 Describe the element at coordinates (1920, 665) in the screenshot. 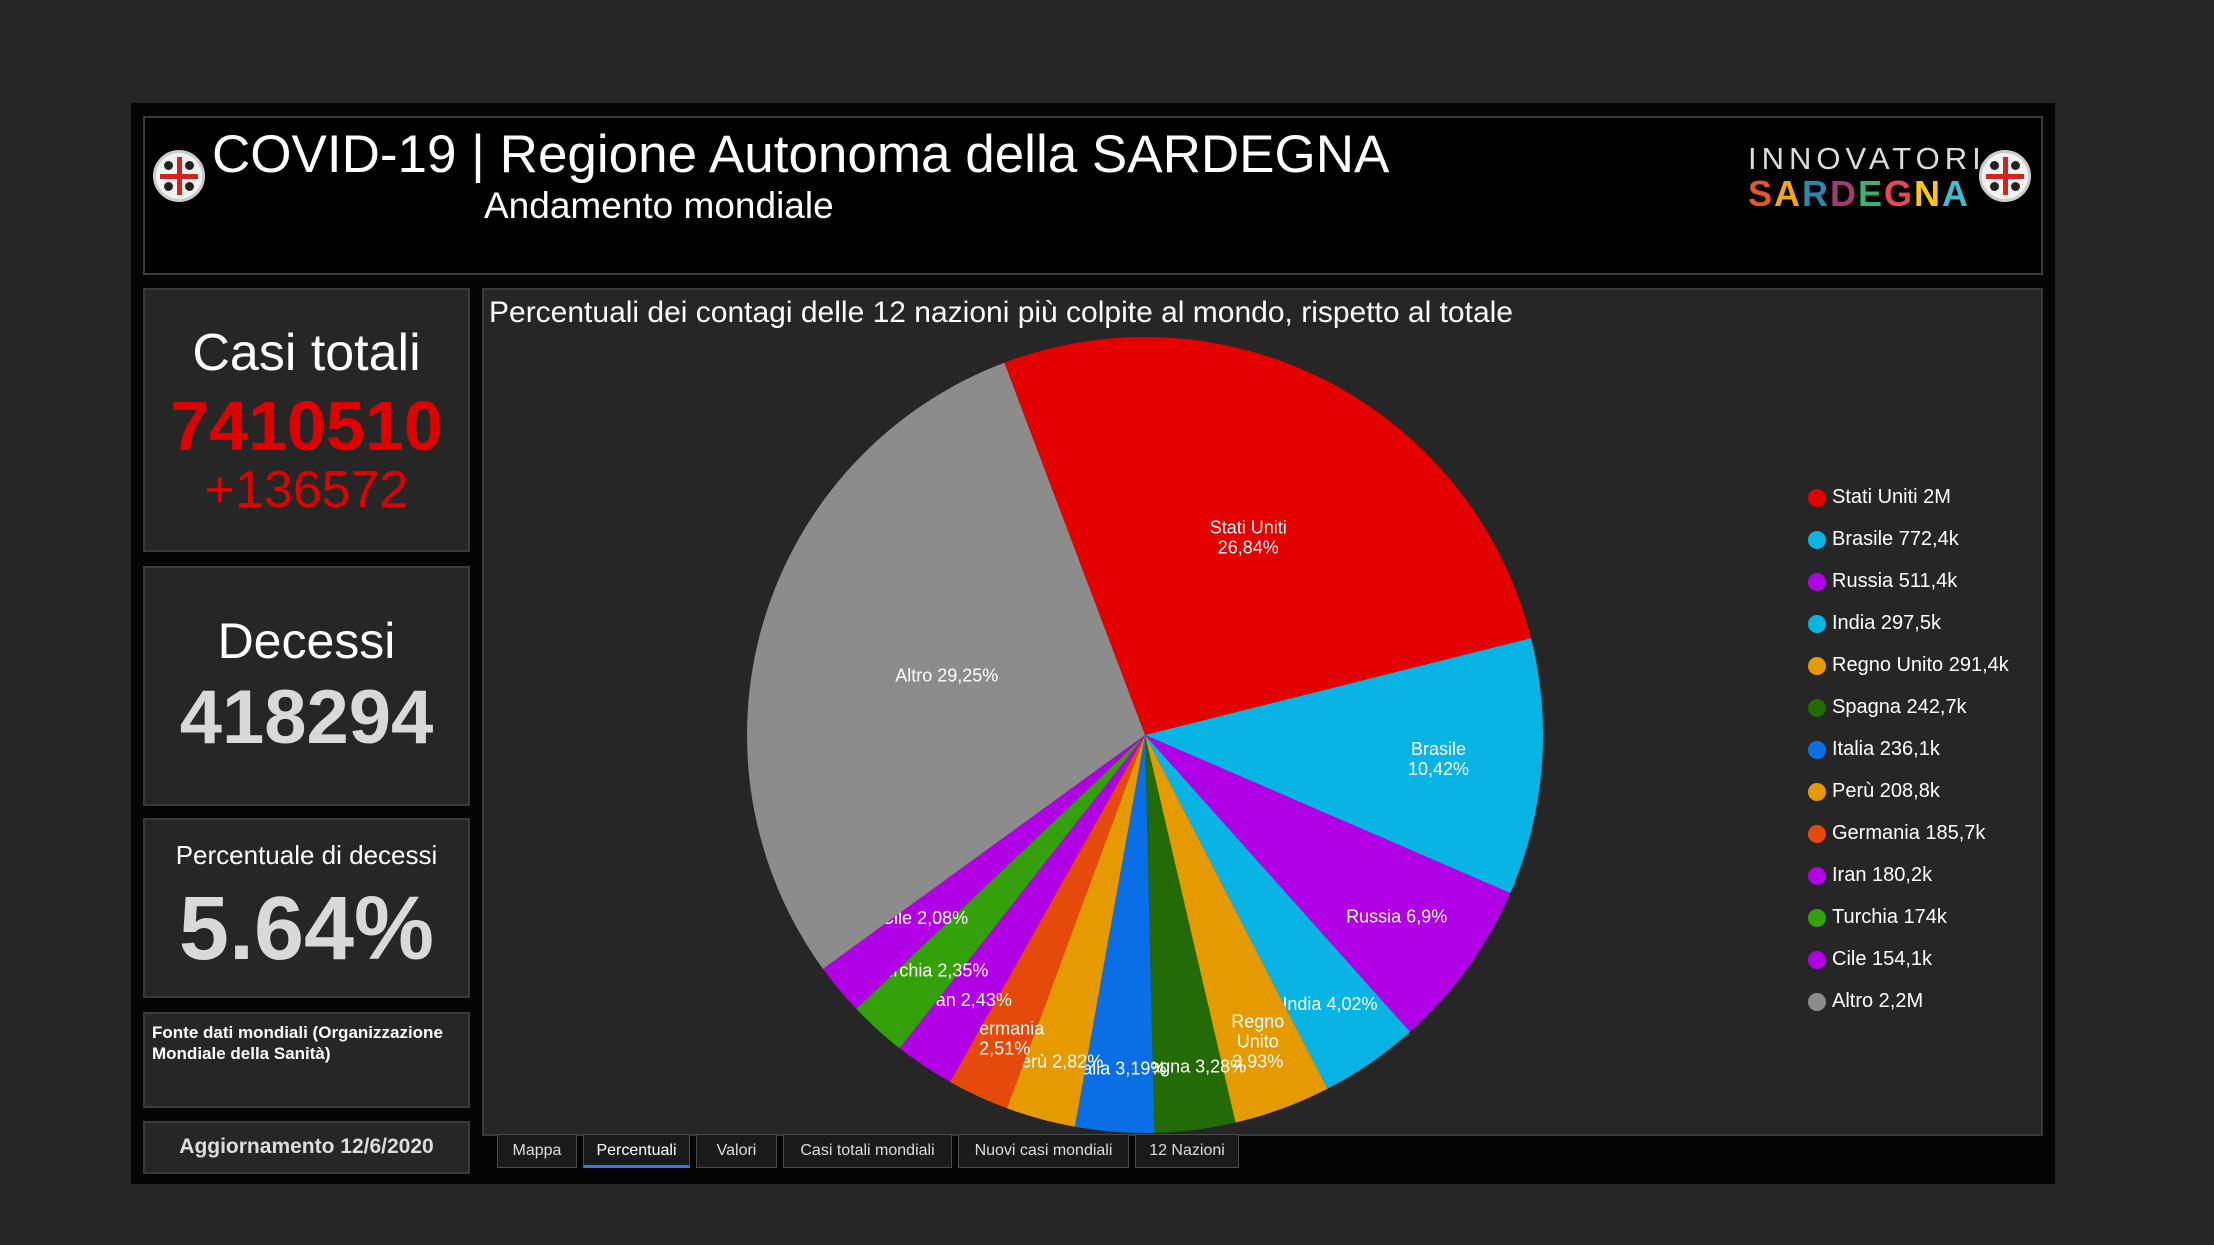

I see `legend-label: Regno Unito 291,4k` at that location.